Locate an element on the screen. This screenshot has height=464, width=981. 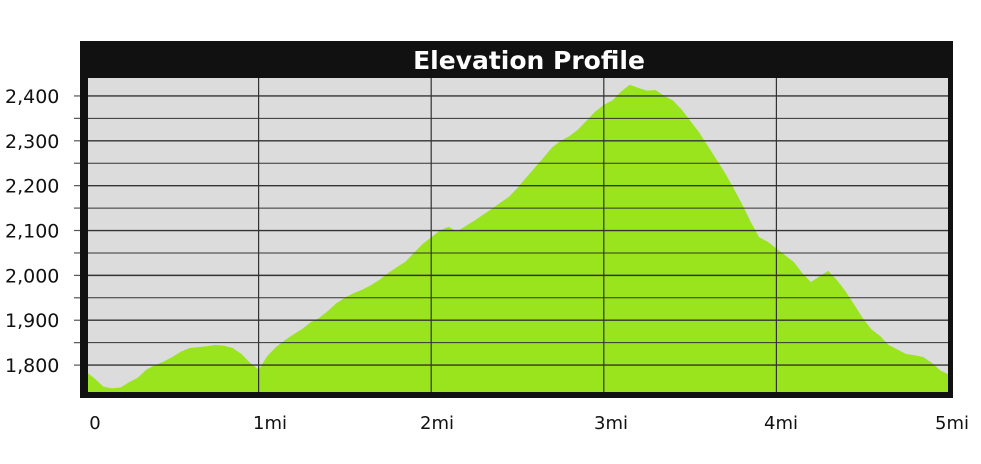
y-tick-label: 2,100 is located at coordinates (32, 232).